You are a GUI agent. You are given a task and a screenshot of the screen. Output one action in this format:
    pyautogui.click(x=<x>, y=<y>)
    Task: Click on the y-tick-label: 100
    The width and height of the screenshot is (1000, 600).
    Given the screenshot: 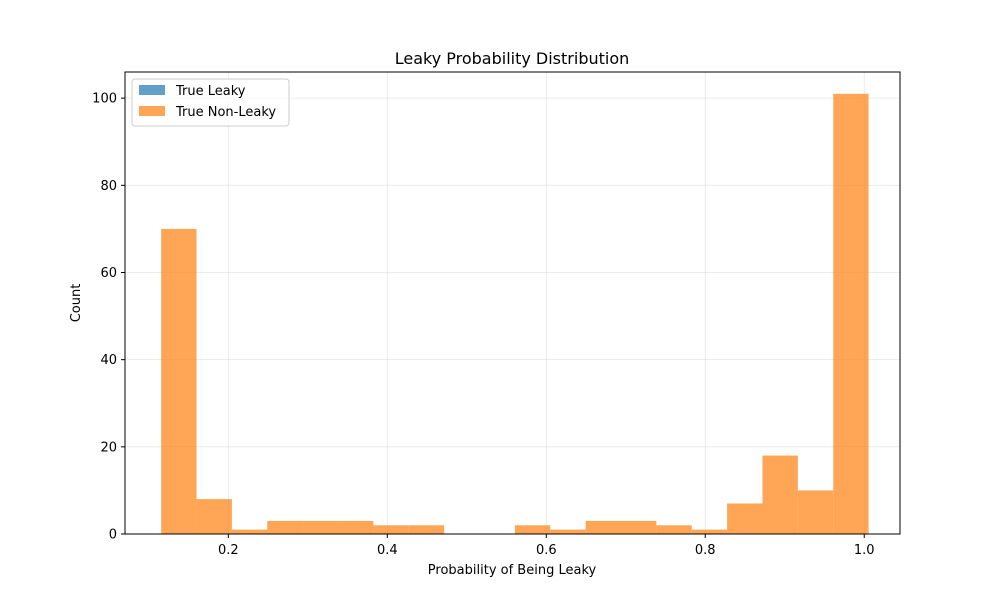 What is the action you would take?
    pyautogui.click(x=104, y=99)
    